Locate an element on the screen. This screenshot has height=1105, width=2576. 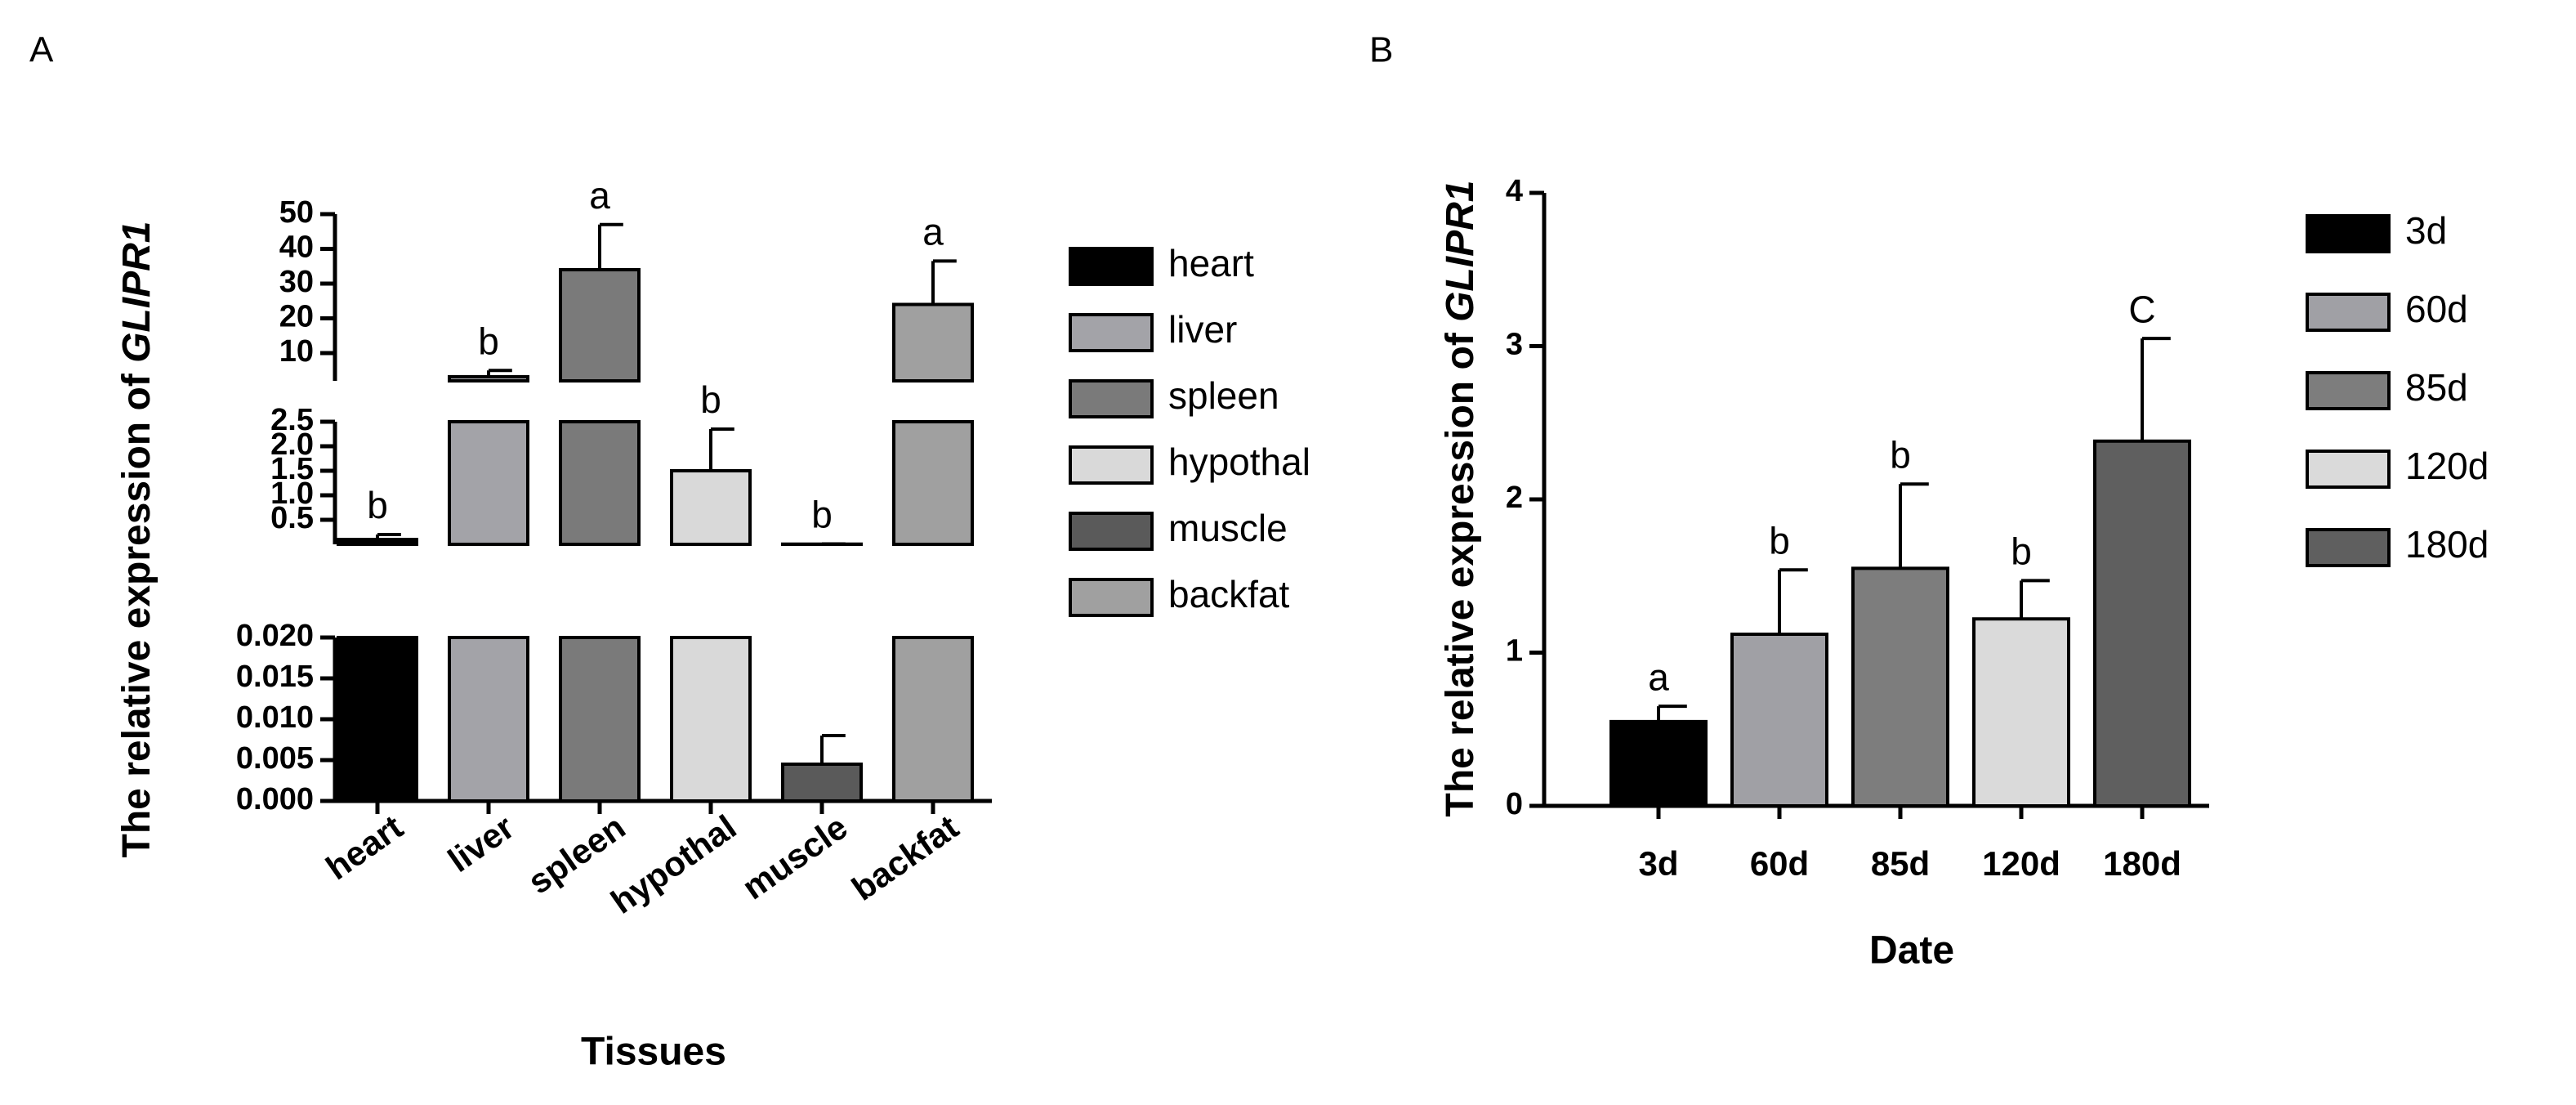
legend-label: 120d is located at coordinates (2447, 466).